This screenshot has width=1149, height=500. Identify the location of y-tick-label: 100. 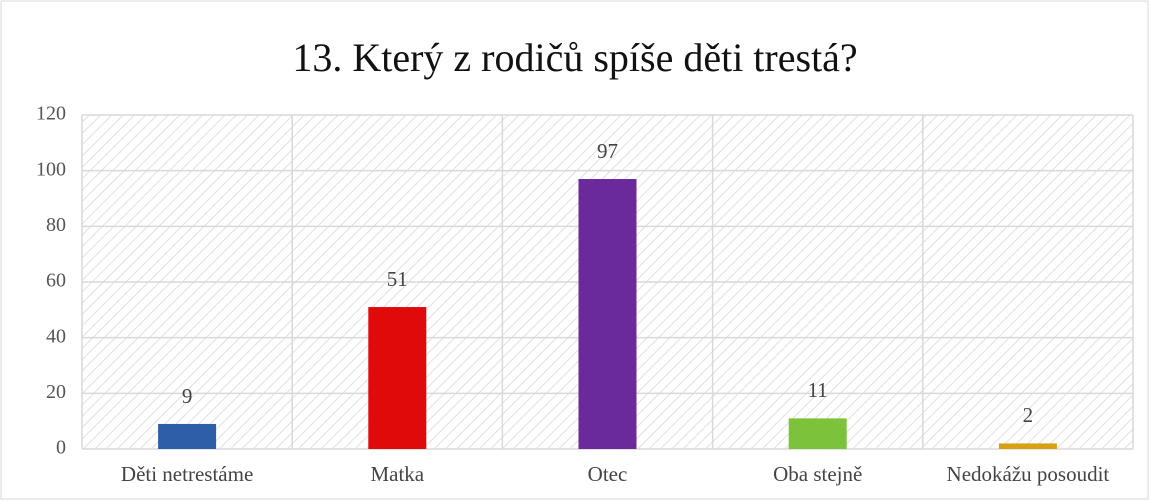
(51, 169).